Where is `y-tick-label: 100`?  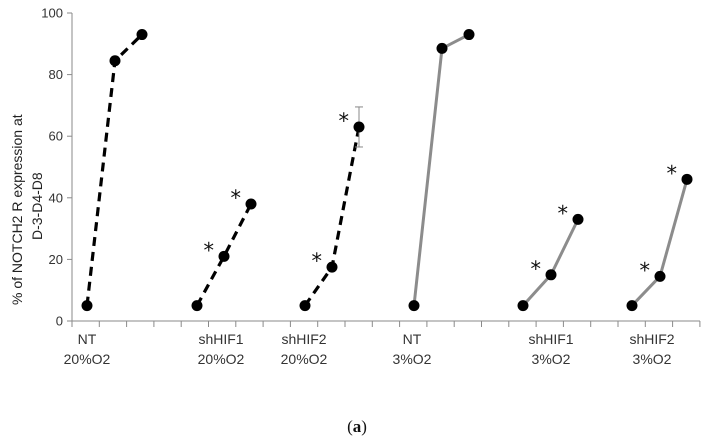
y-tick-label: 100 is located at coordinates (52, 13).